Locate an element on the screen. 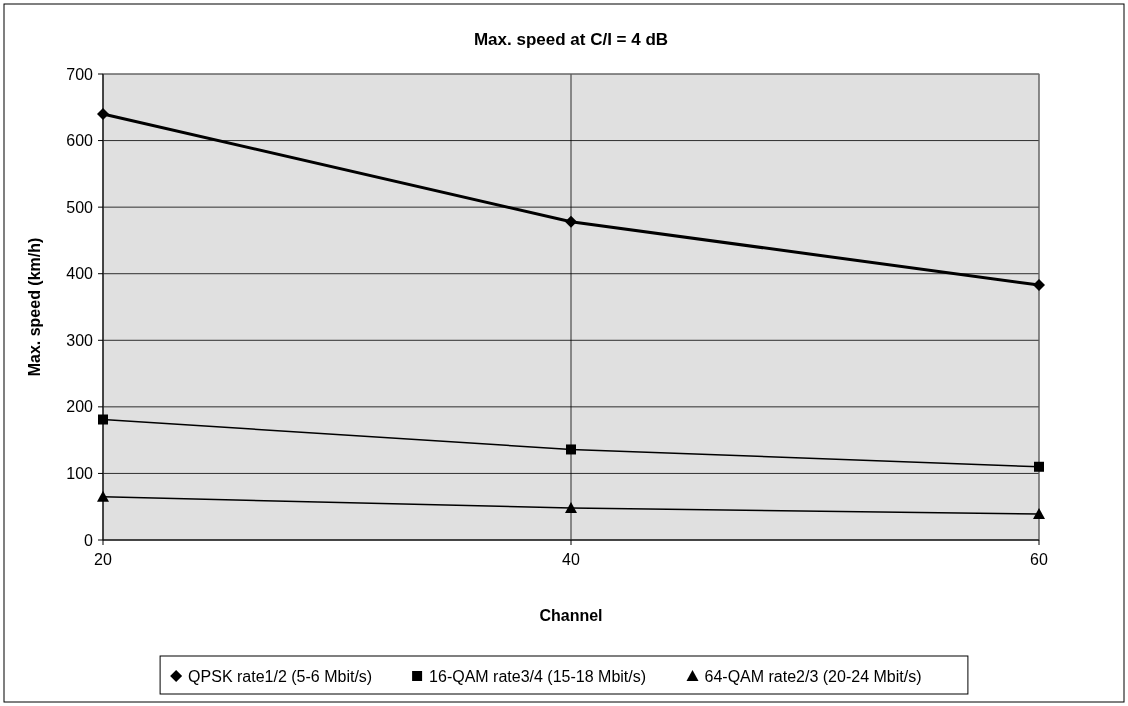  x-tick-label: 40 is located at coordinates (571, 559).